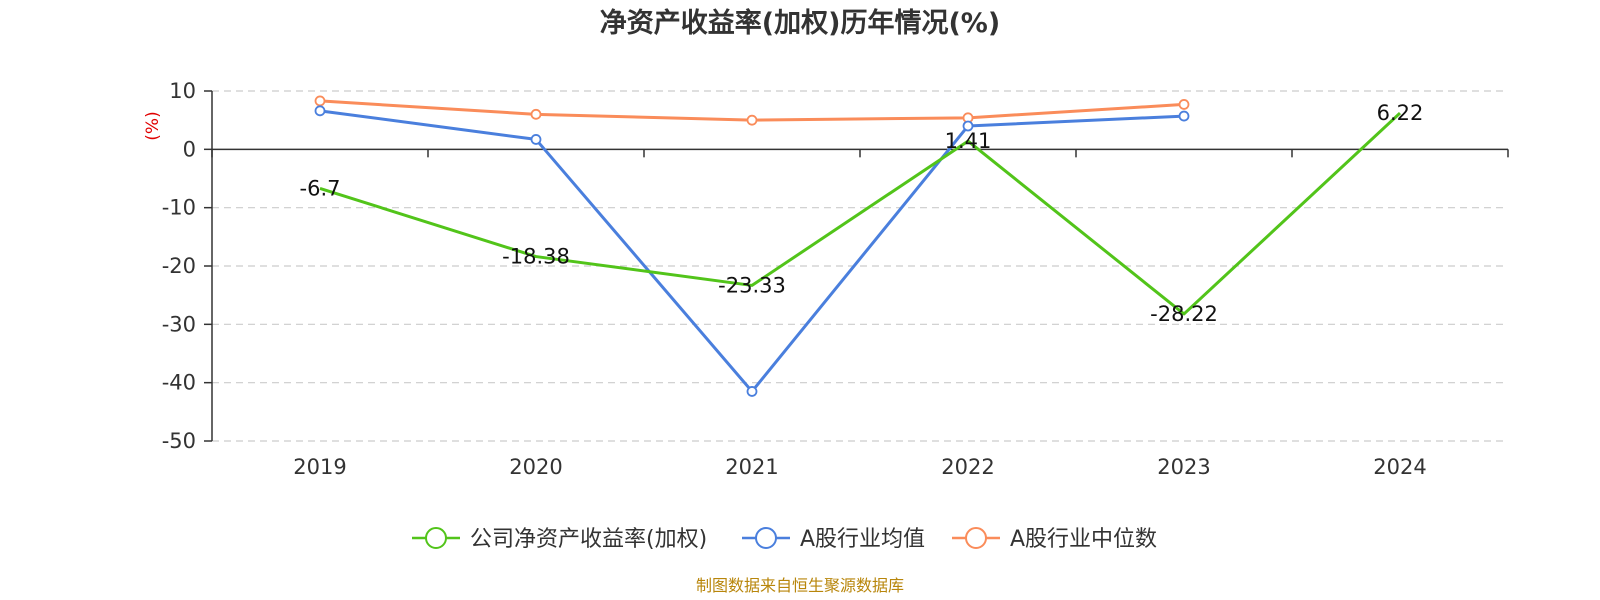 This screenshot has height=600, width=1600. Describe the element at coordinates (751, 467) in the screenshot. I see `x-tick-label: 2021` at that location.